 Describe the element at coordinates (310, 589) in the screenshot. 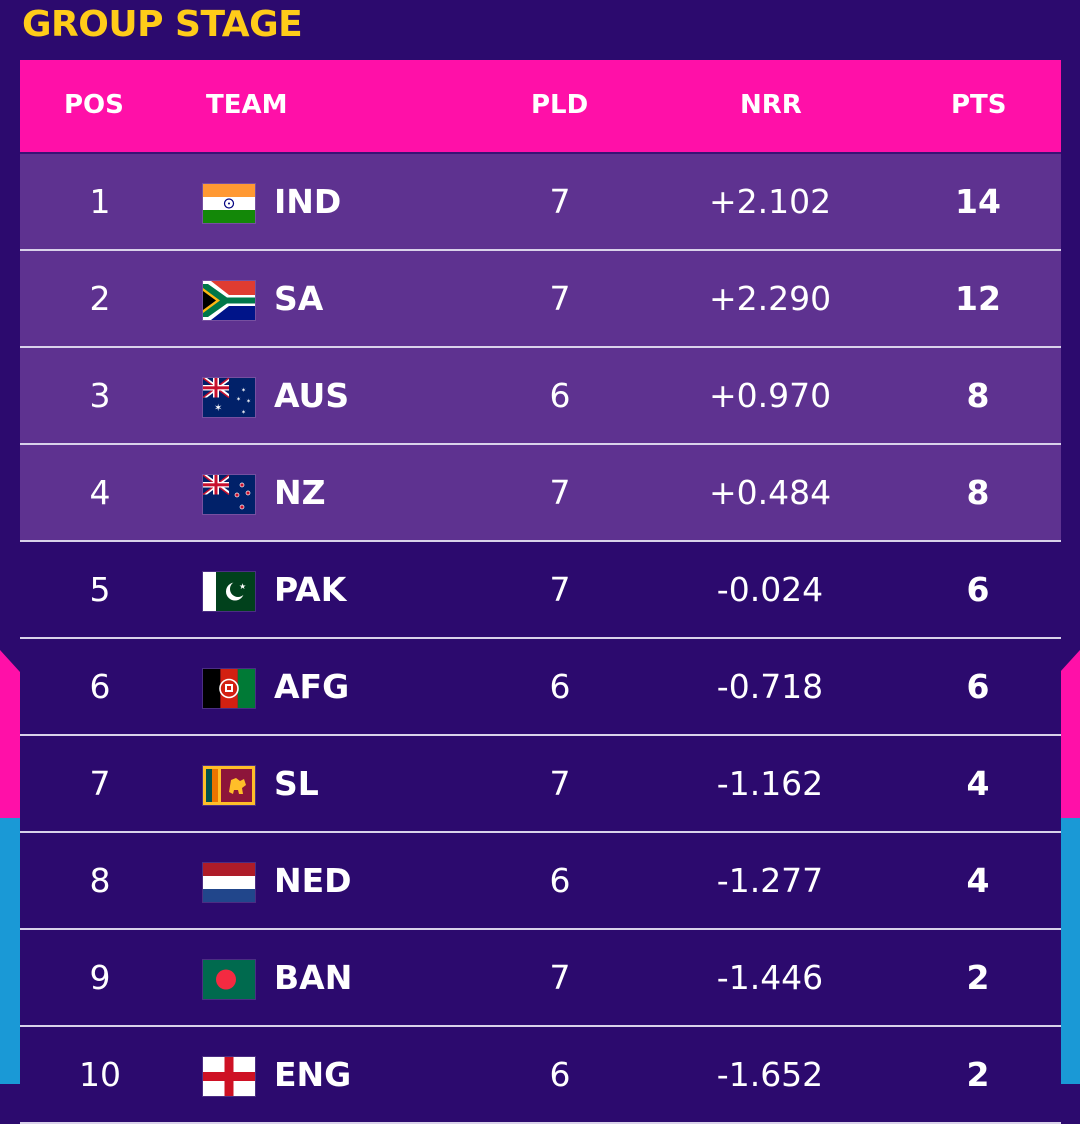

I see `row-team: PAK` at that location.